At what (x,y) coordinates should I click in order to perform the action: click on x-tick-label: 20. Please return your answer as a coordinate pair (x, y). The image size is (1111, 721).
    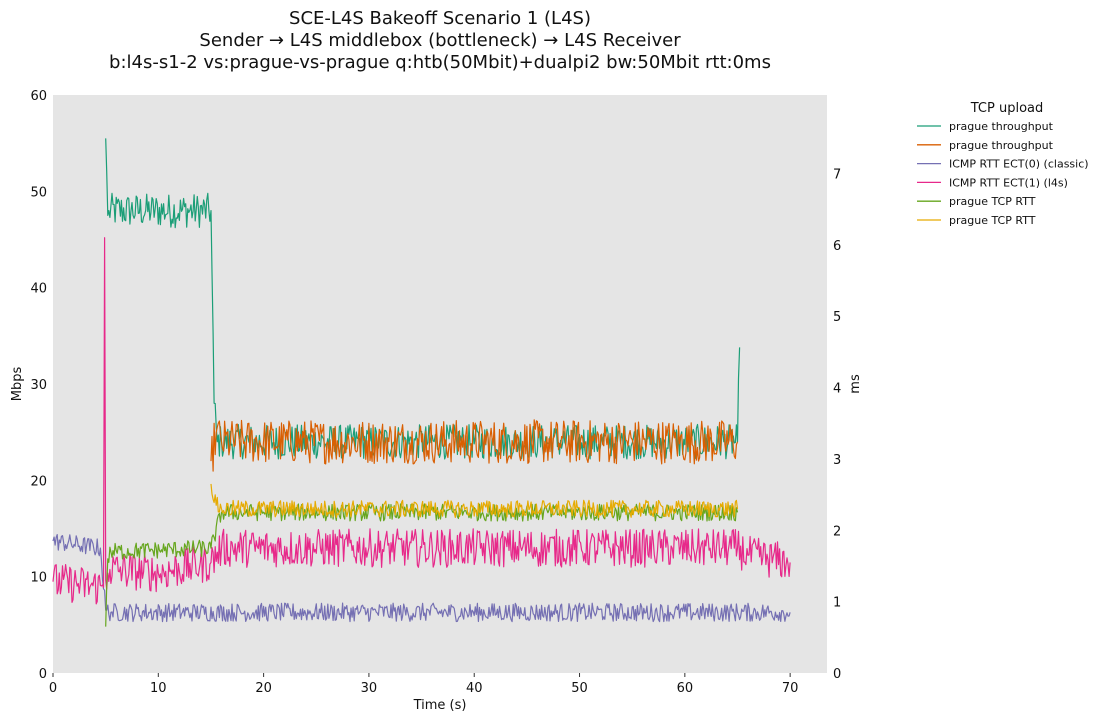
    Looking at the image, I should click on (263, 688).